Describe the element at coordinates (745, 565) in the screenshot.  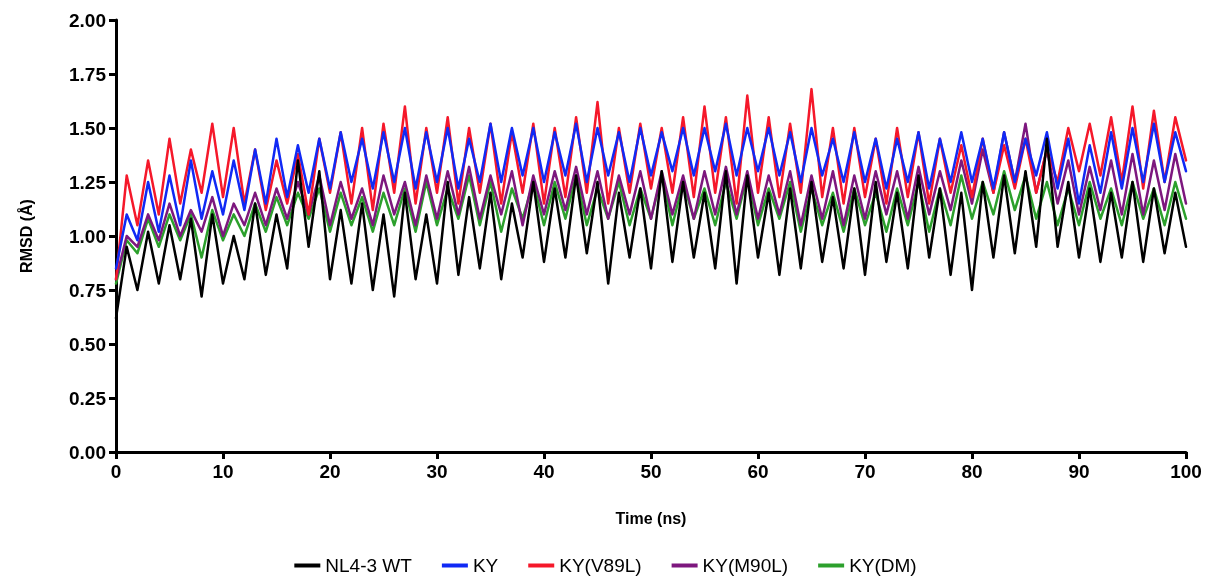
I see `legend-label: KY(M90L)` at that location.